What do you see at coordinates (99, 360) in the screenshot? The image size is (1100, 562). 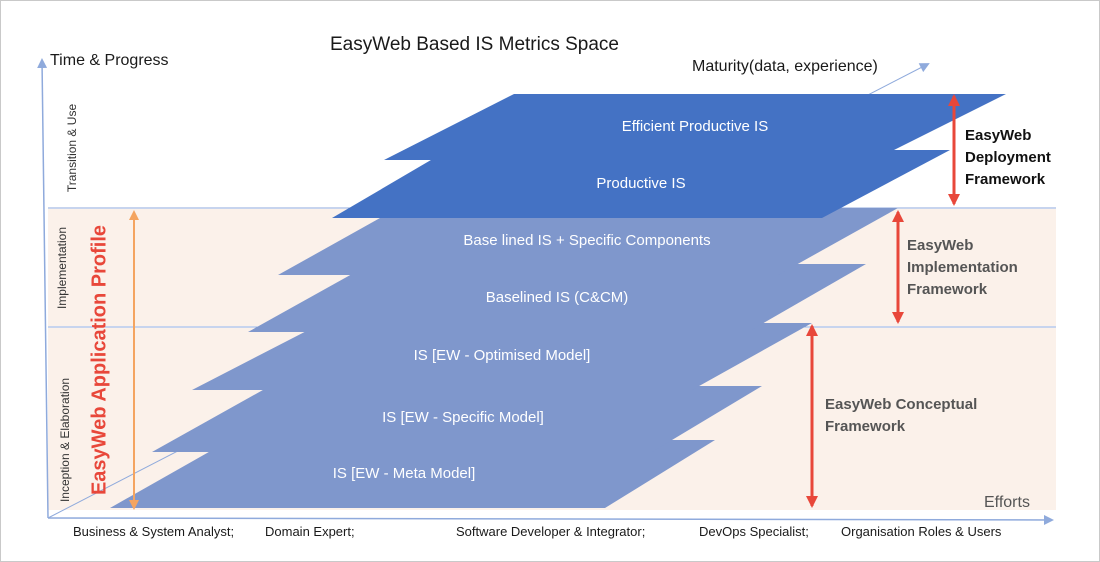 I see `application-profile-label: EasyWeb Application Profile` at bounding box center [99, 360].